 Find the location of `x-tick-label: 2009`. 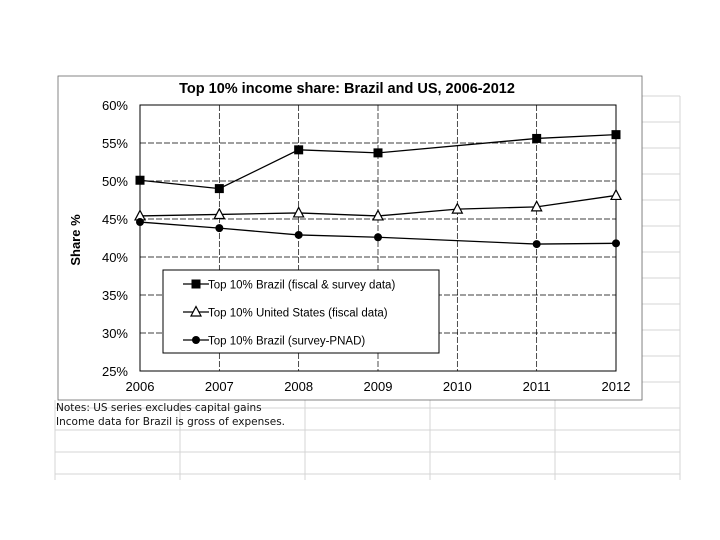

x-tick-label: 2009 is located at coordinates (378, 386).